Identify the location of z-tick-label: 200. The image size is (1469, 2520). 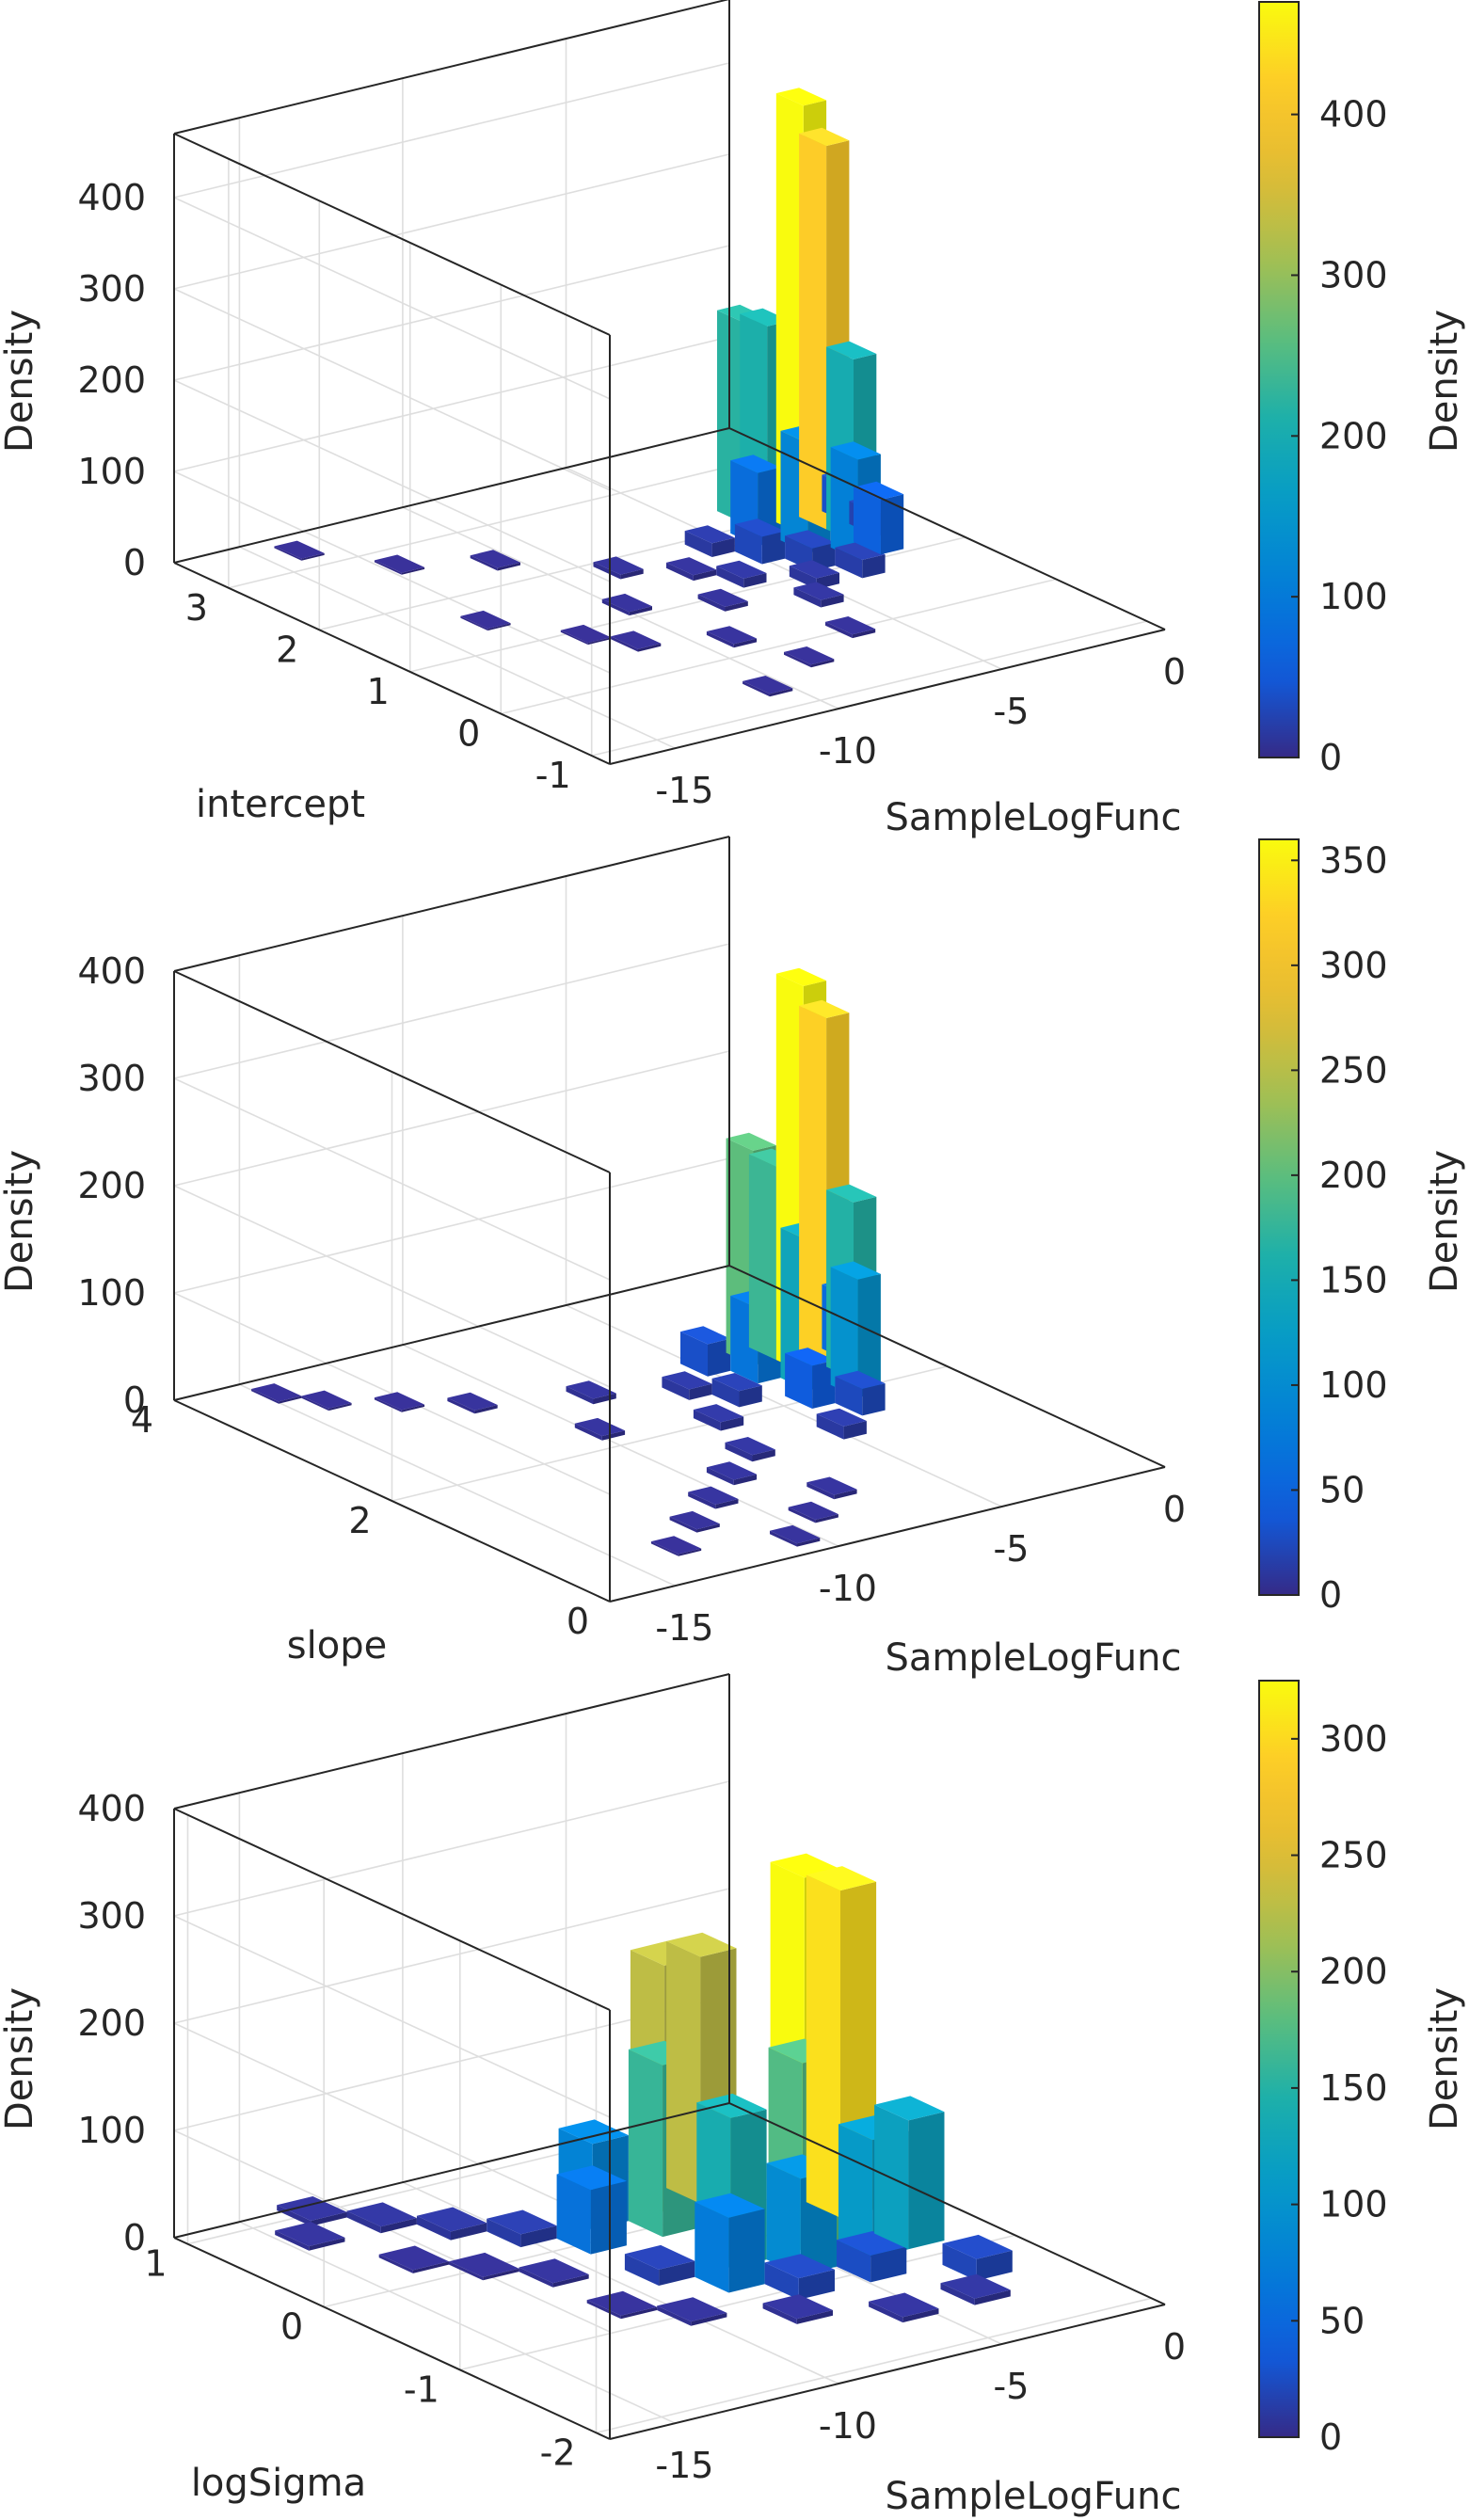
(111, 1185).